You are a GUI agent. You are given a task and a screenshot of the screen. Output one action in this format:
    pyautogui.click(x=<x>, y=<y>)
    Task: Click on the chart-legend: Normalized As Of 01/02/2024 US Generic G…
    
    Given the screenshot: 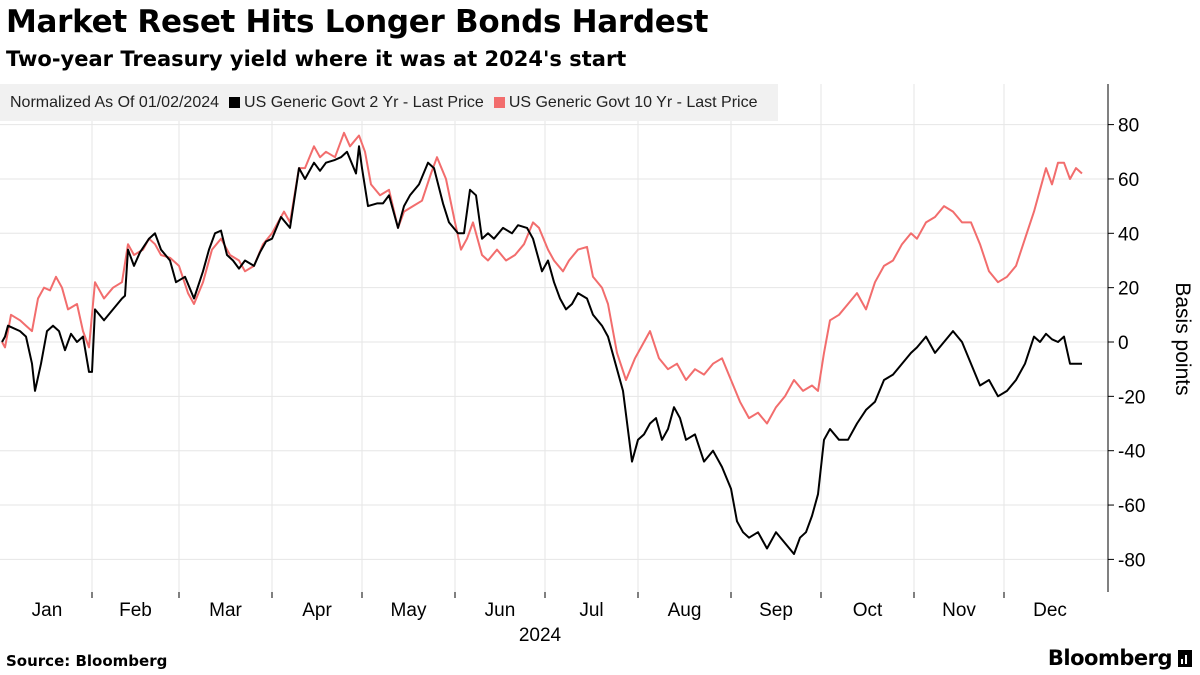 What is the action you would take?
    pyautogui.click(x=389, y=102)
    